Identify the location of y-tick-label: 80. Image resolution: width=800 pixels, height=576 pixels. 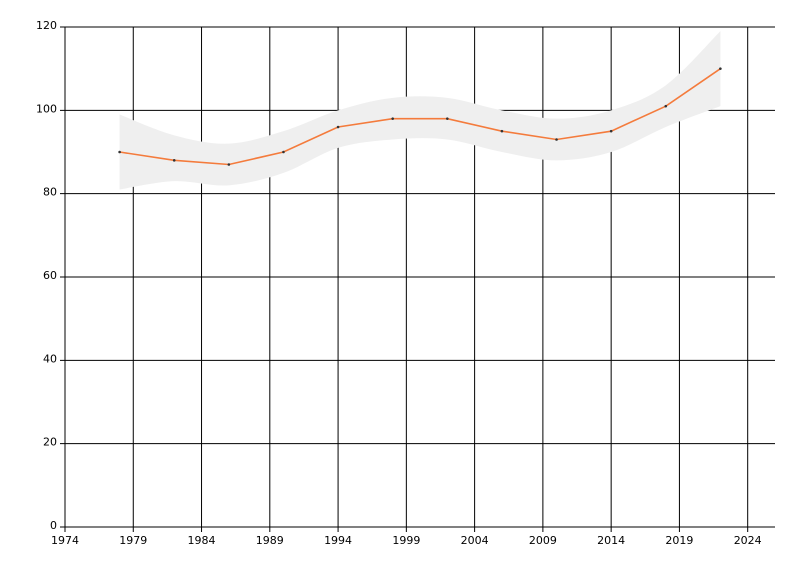
(50, 192).